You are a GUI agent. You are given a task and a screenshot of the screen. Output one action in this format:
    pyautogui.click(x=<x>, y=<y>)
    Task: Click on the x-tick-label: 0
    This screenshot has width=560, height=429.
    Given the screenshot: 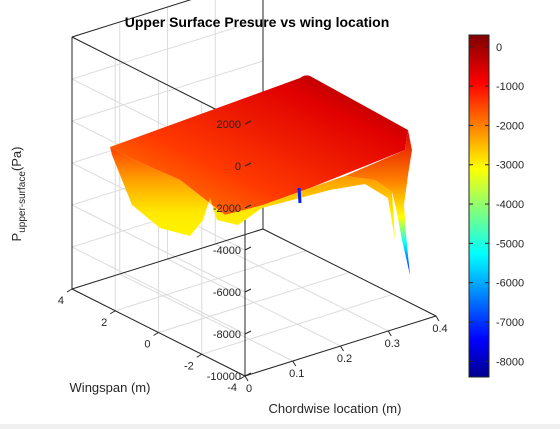 What is the action you would take?
    pyautogui.click(x=249, y=389)
    